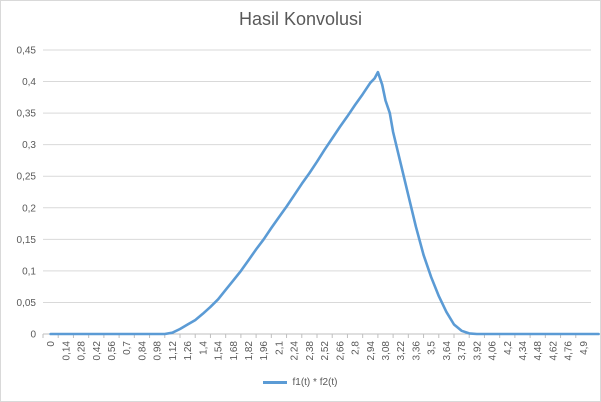 This screenshot has width=601, height=402. I want to click on x-tick-label: 1,96, so click(264, 351).